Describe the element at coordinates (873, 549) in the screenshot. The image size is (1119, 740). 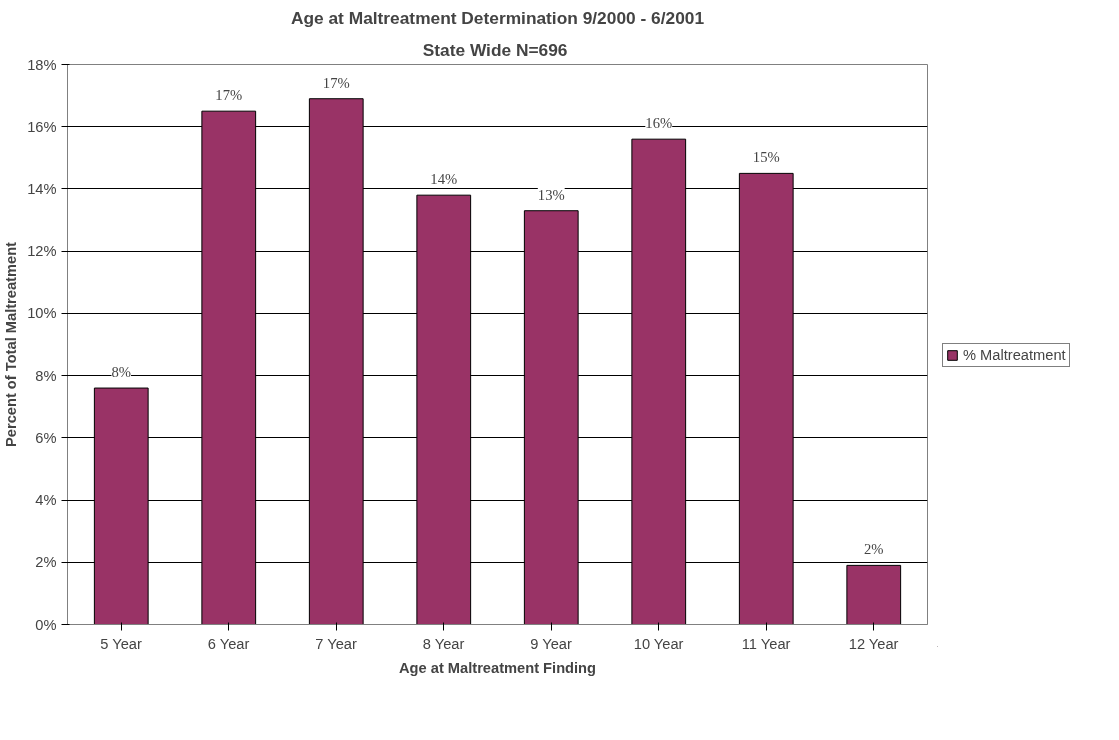
I see `data-label: 2%` at that location.